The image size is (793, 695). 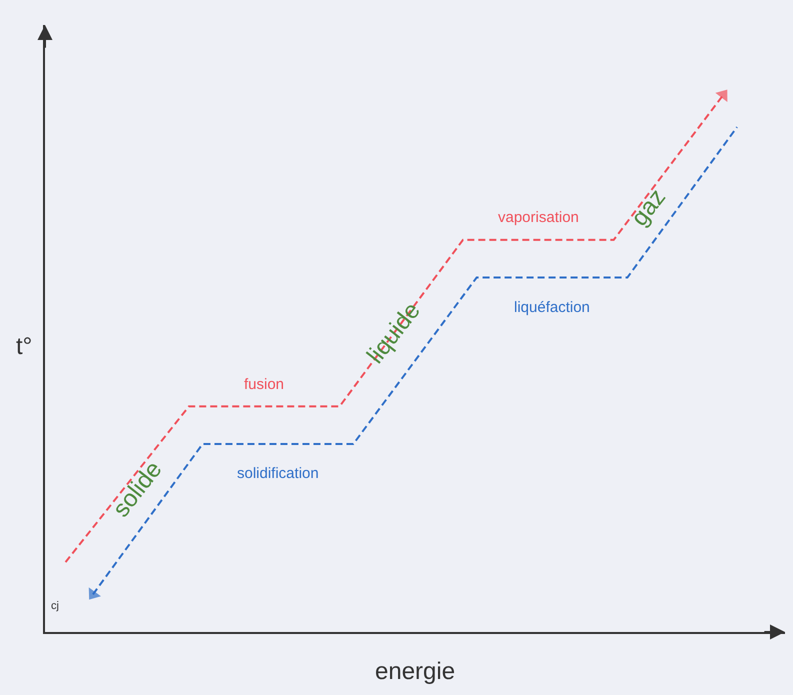 I want to click on annotation: gaz, so click(x=649, y=208).